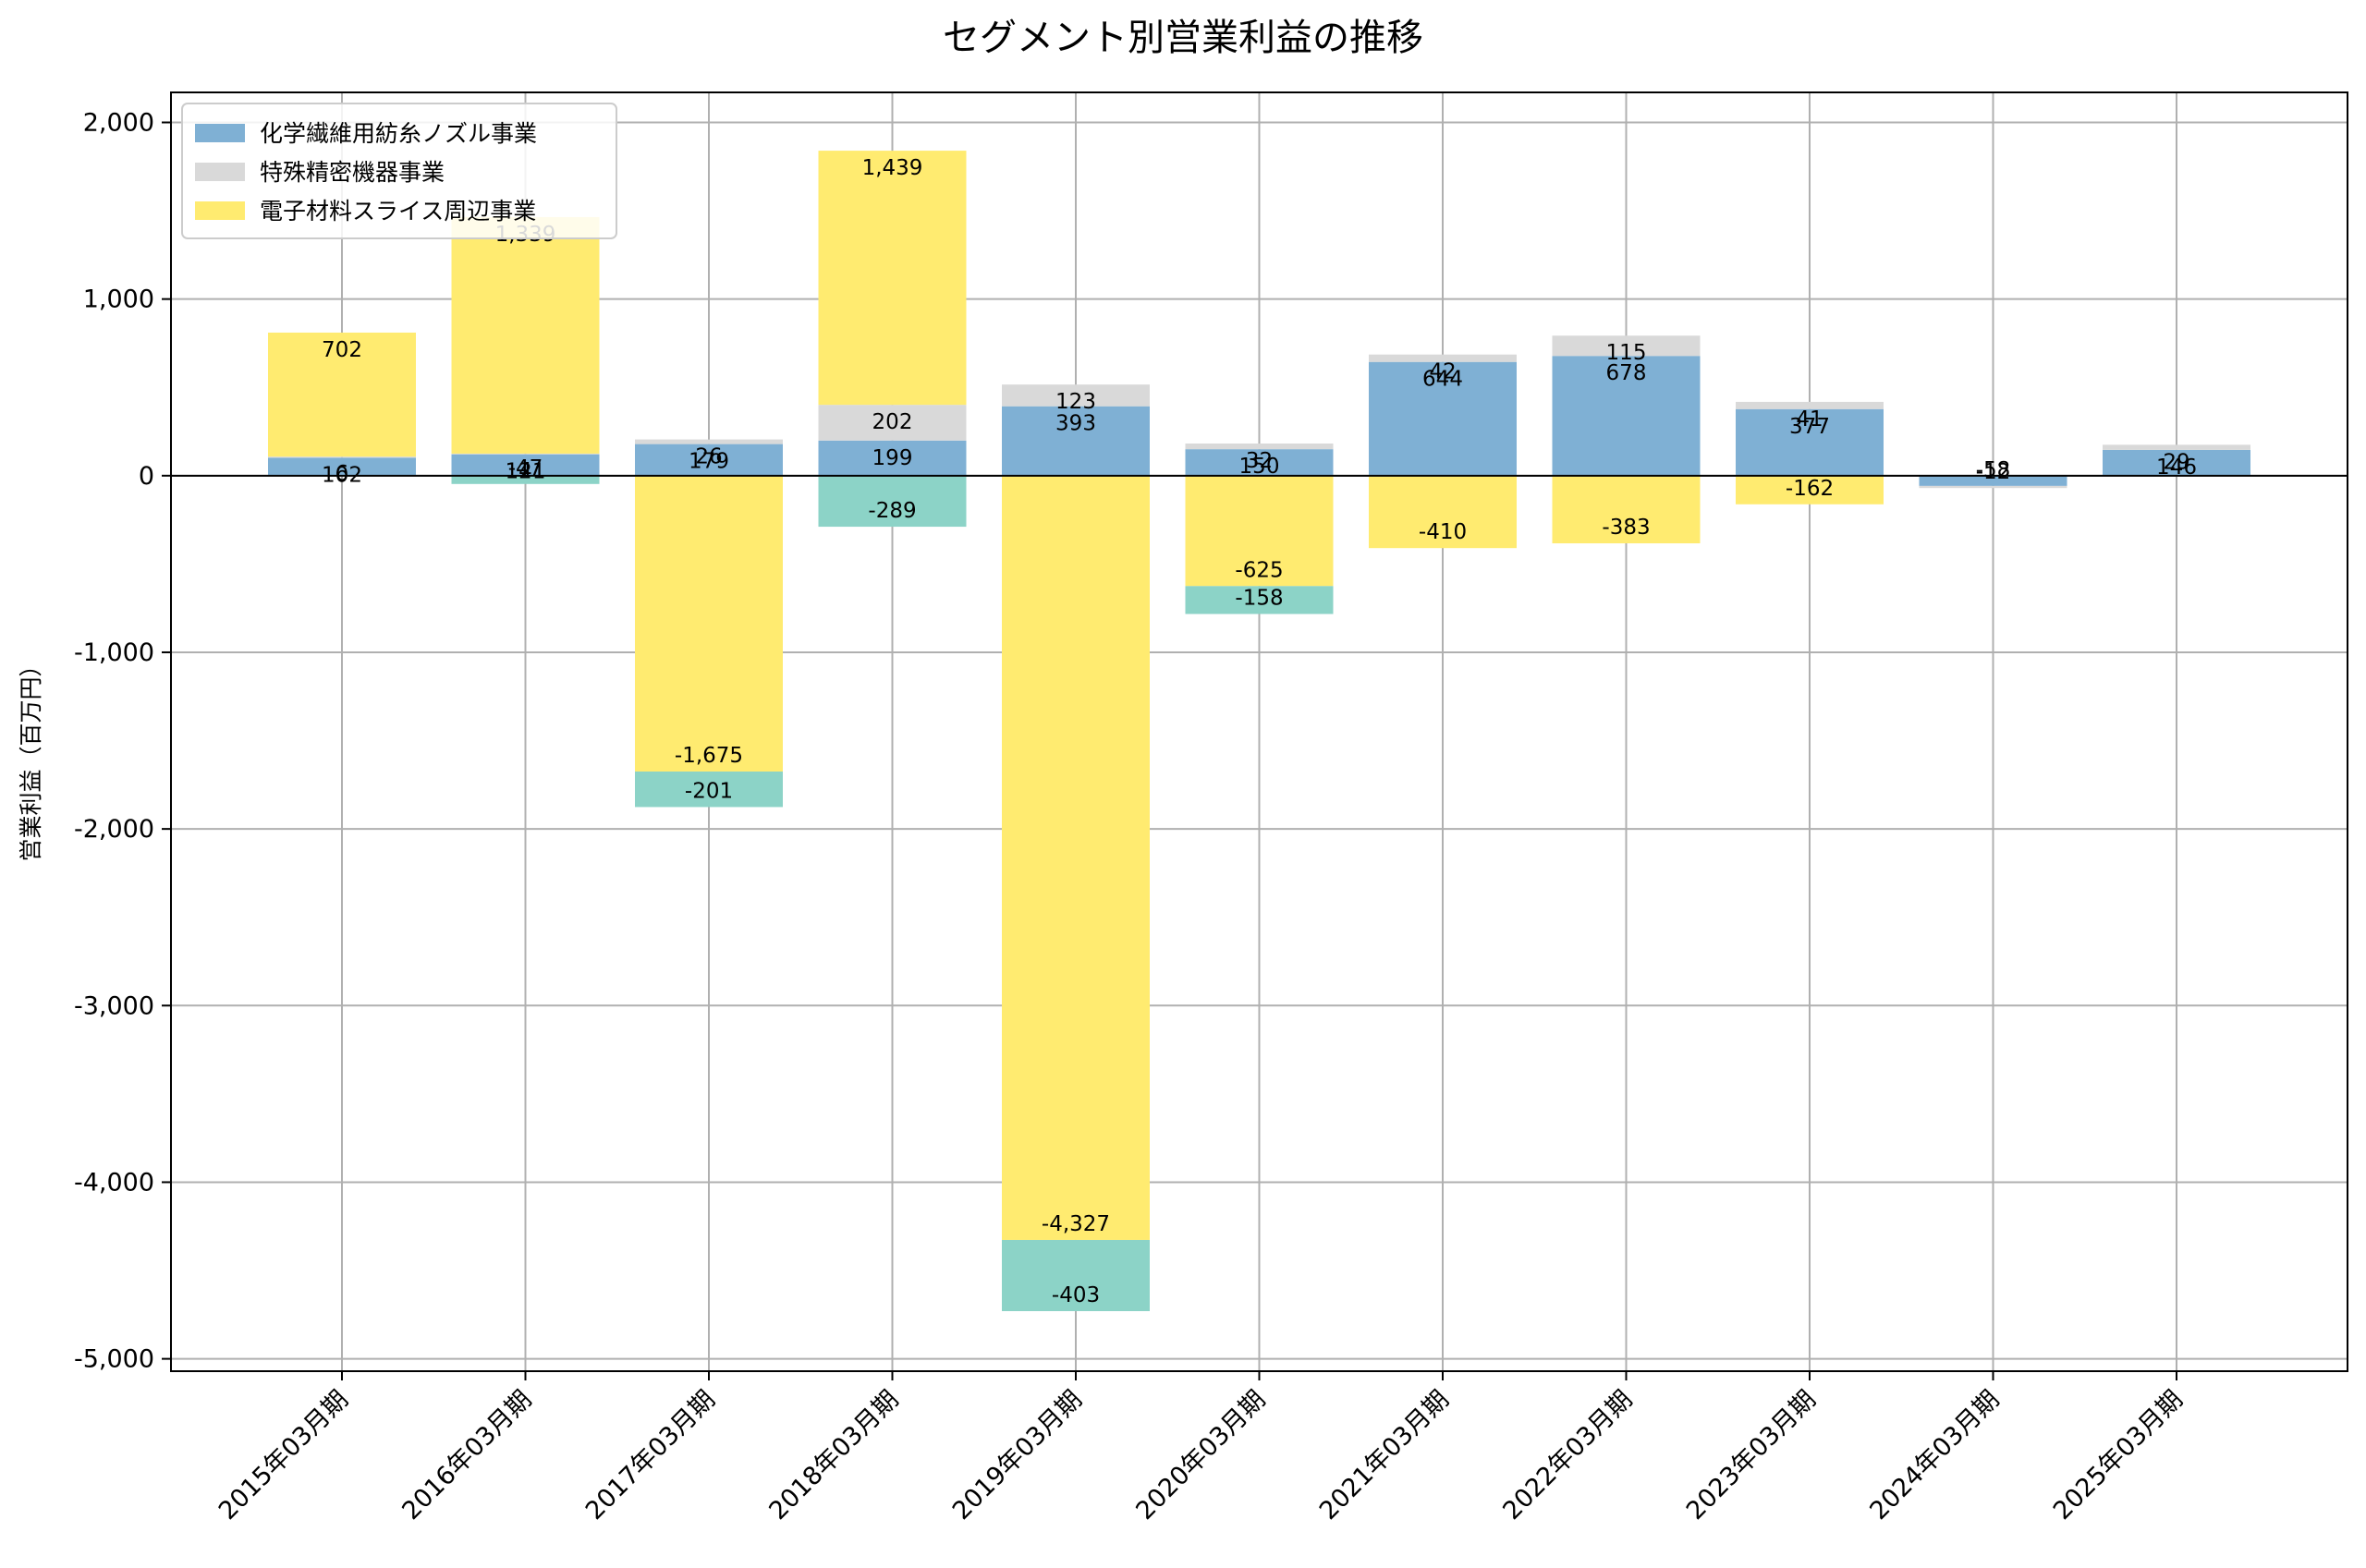  I want to click on bar-value-label: -162, so click(1810, 489).